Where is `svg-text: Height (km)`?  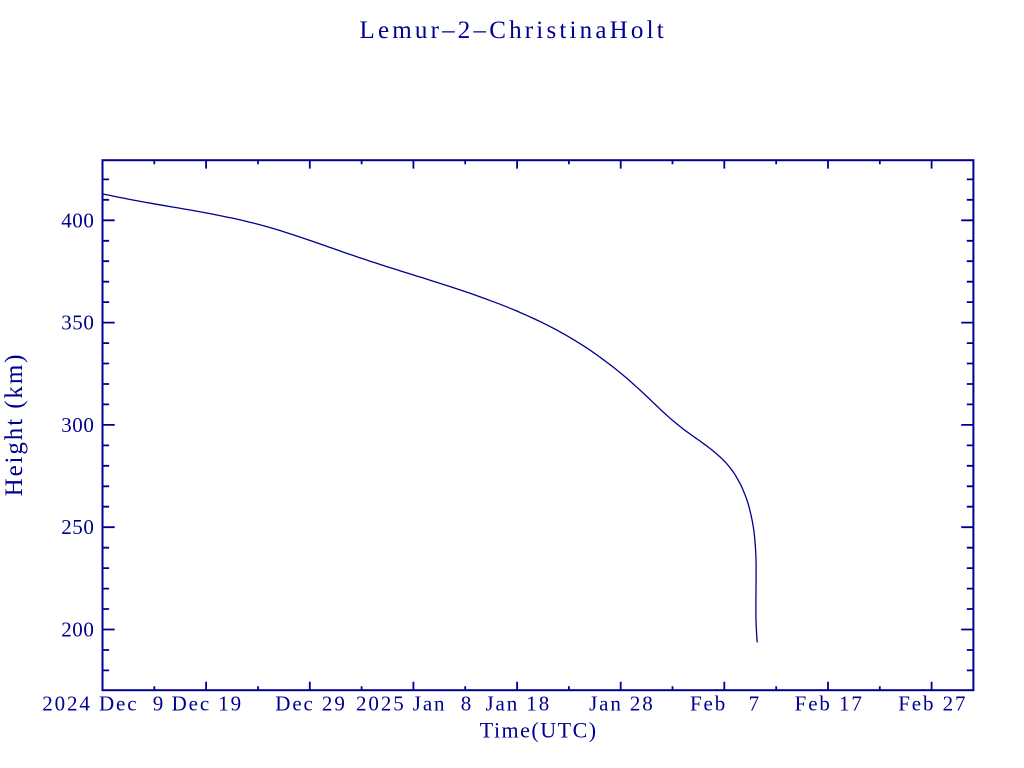
svg-text: Height (km) is located at coordinates (14, 425).